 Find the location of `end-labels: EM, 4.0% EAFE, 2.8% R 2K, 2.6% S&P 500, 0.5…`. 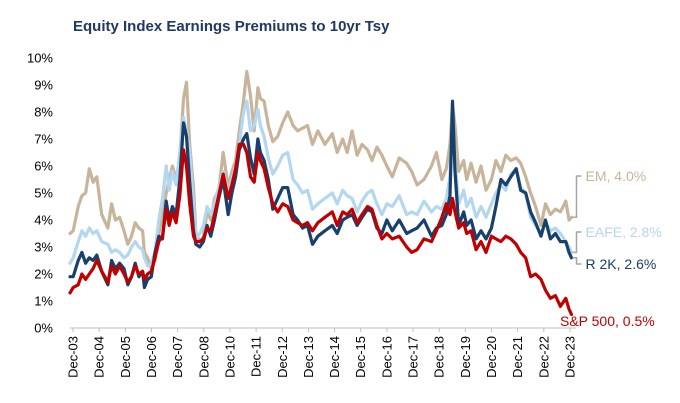

end-labels: EM, 4.0% EAFE, 2.8% R 2K, 2.6% S&P 500, 0.5… is located at coordinates (611, 248).